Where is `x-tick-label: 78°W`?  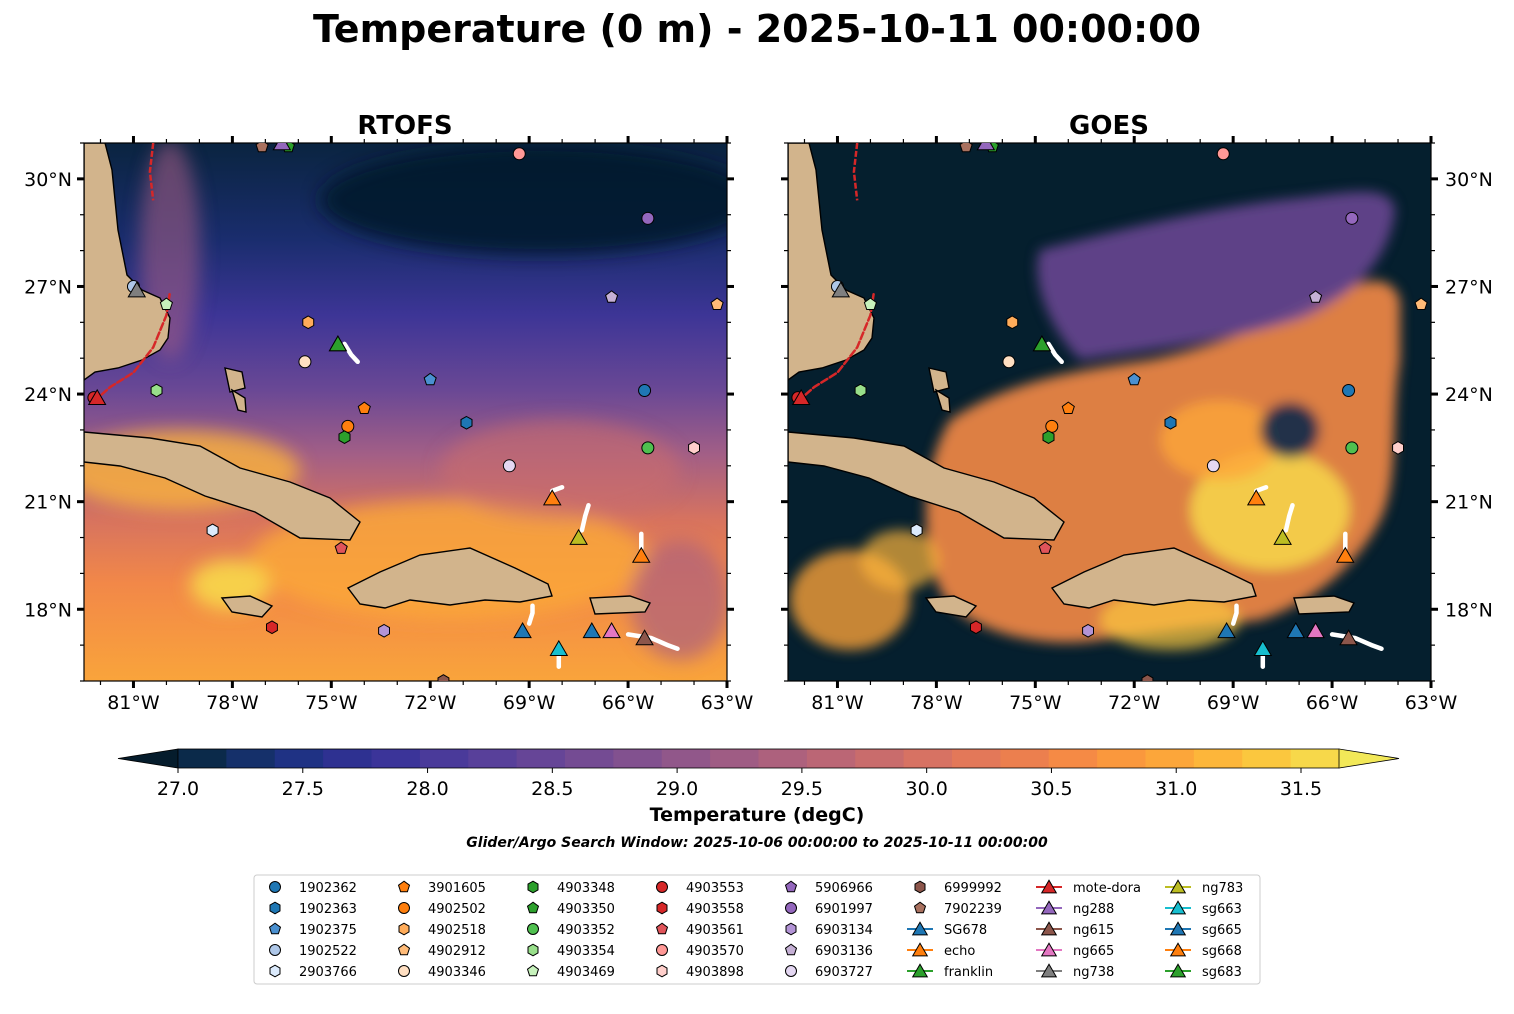
x-tick-label: 78°W is located at coordinates (936, 703).